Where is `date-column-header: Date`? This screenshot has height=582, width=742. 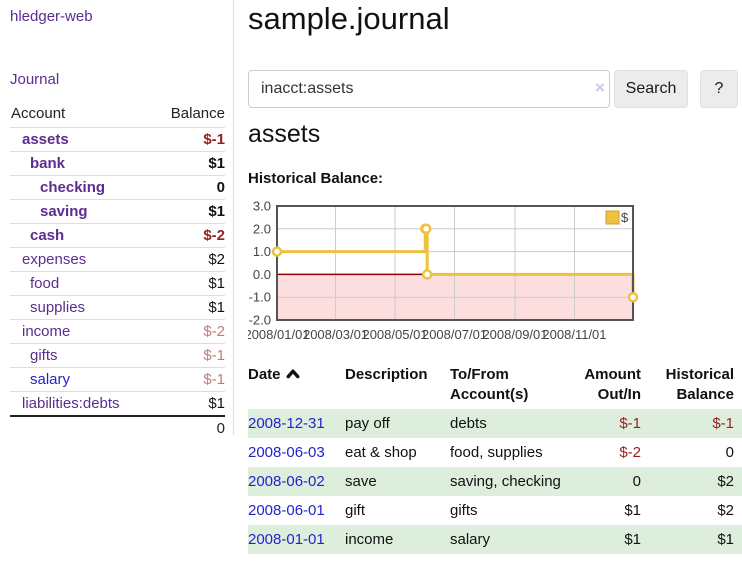 date-column-header: Date is located at coordinates (296, 385).